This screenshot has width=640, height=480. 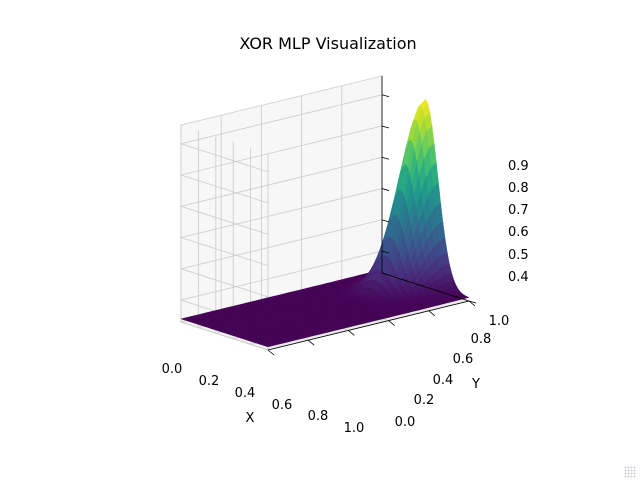 I want to click on y-tick-label: 0.8, so click(x=481, y=339).